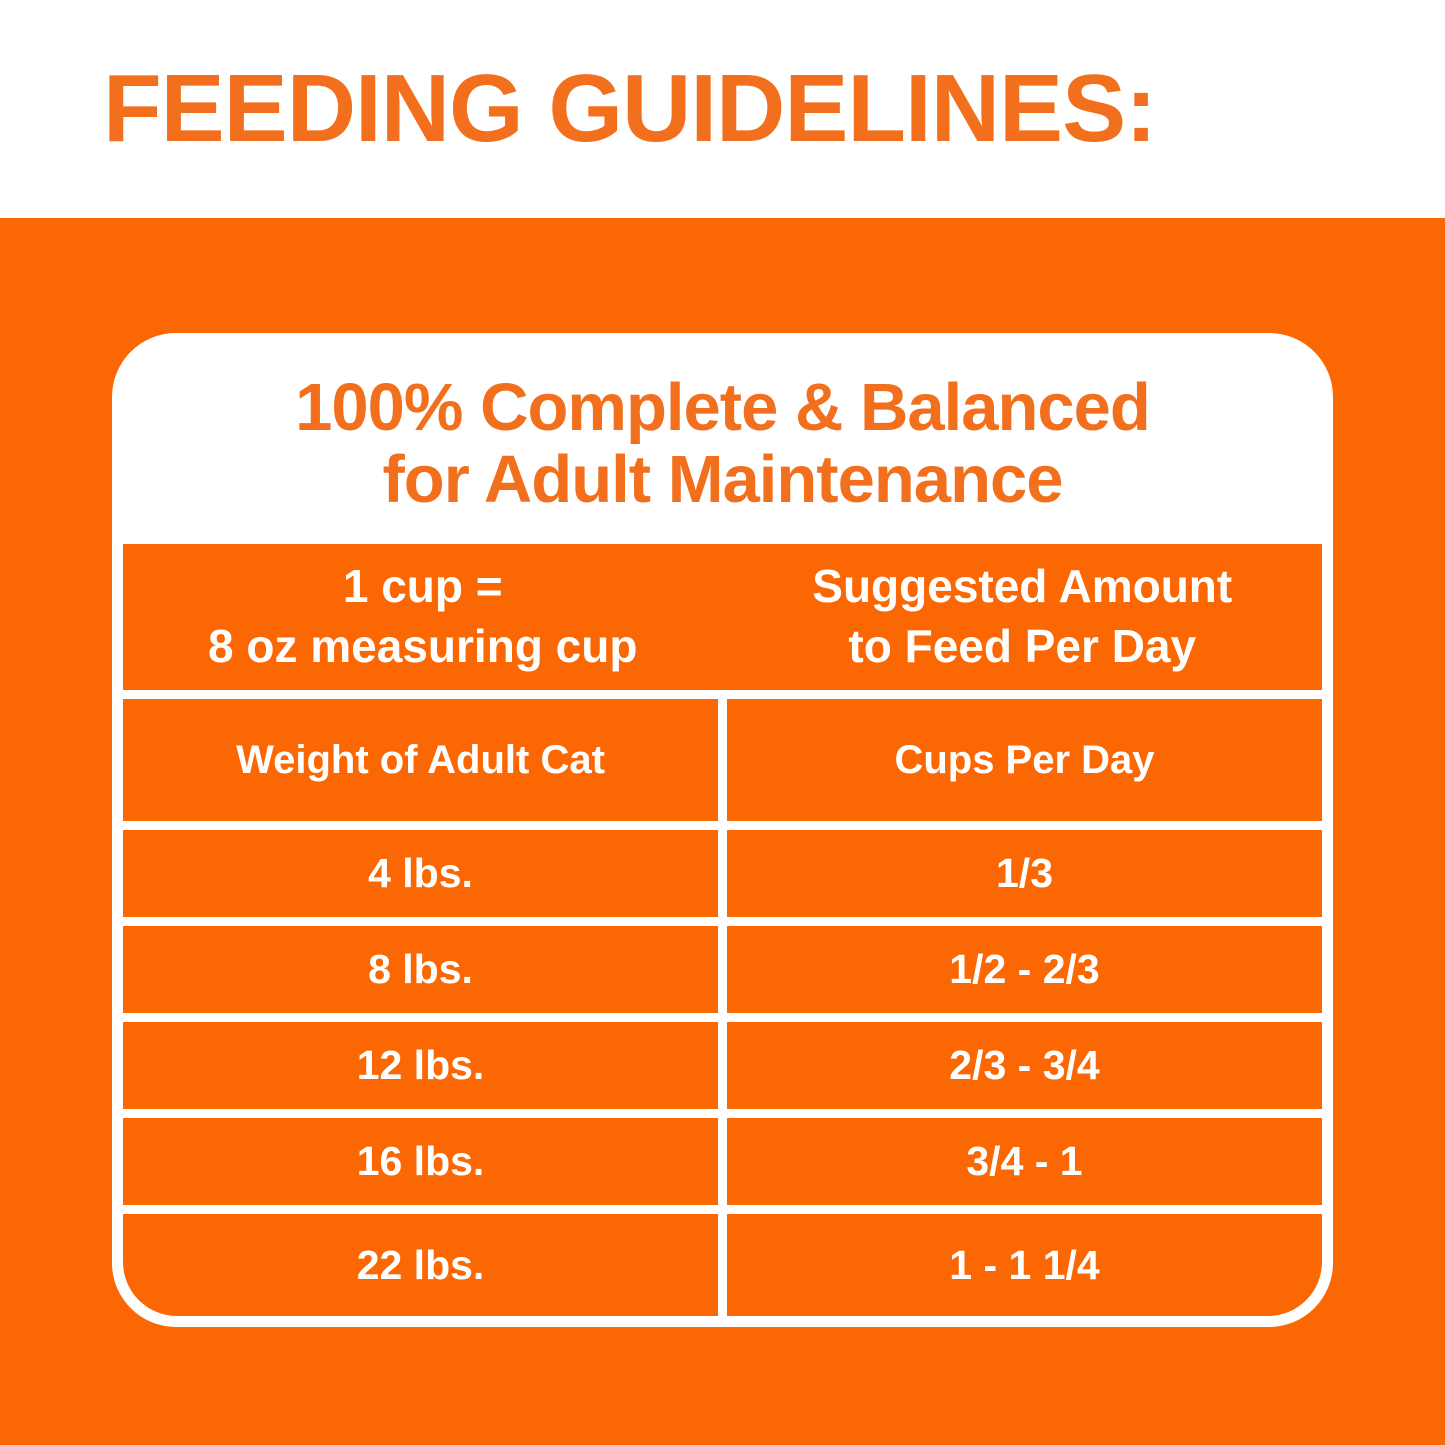 The height and width of the screenshot is (1445, 1445). I want to click on table-row-weight: 4 lbs., so click(420, 873).